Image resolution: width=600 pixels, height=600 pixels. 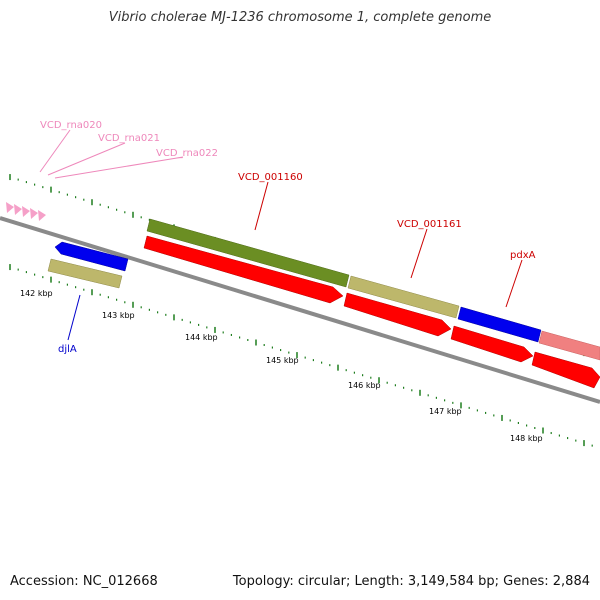 What do you see at coordinates (526, 438) in the screenshot?
I see `tick-label-148: 148 kbp` at bounding box center [526, 438].